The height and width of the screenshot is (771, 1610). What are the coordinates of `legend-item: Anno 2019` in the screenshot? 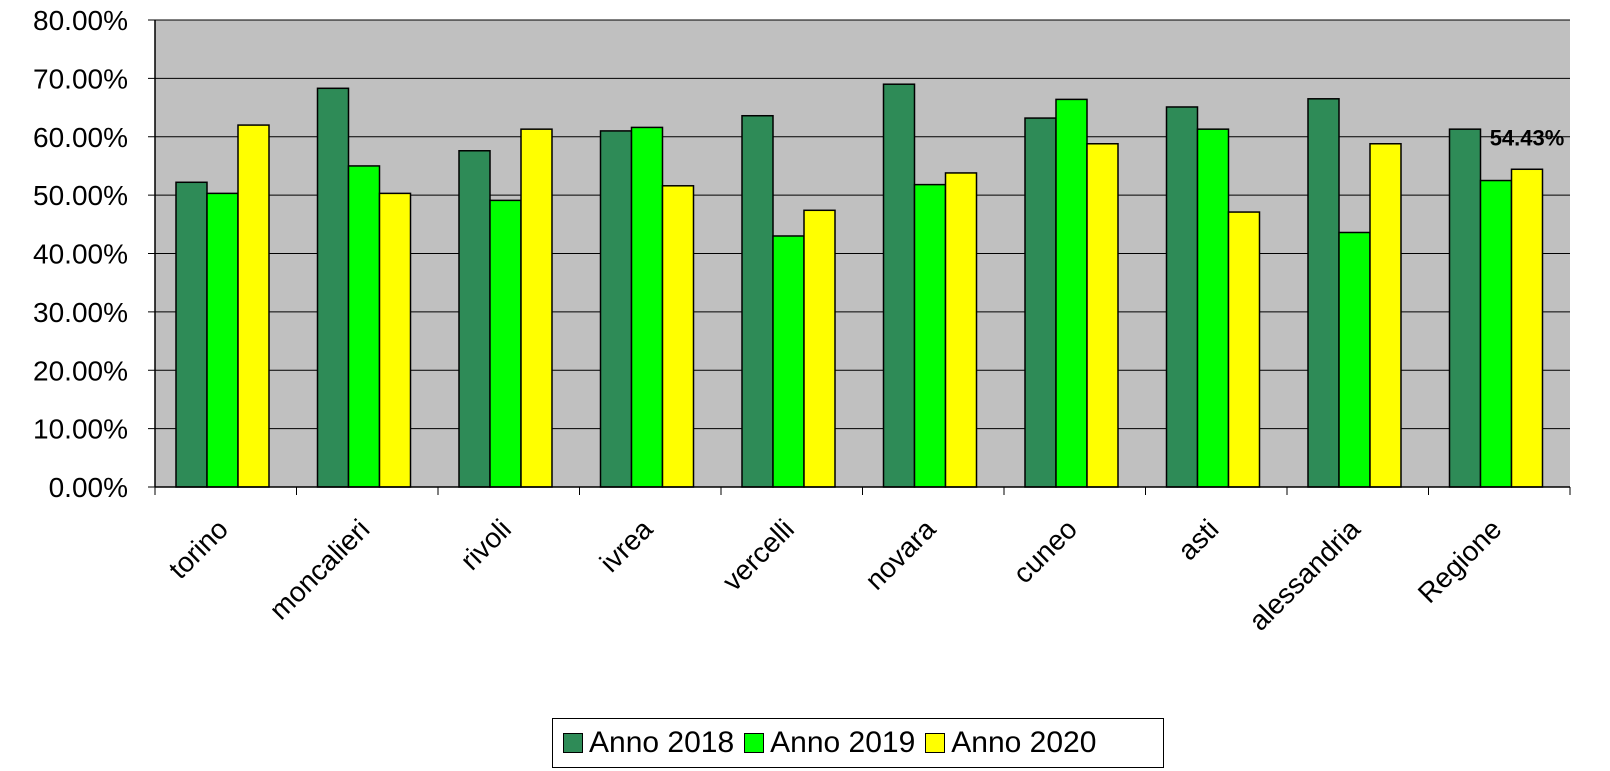 It's located at (829, 743).